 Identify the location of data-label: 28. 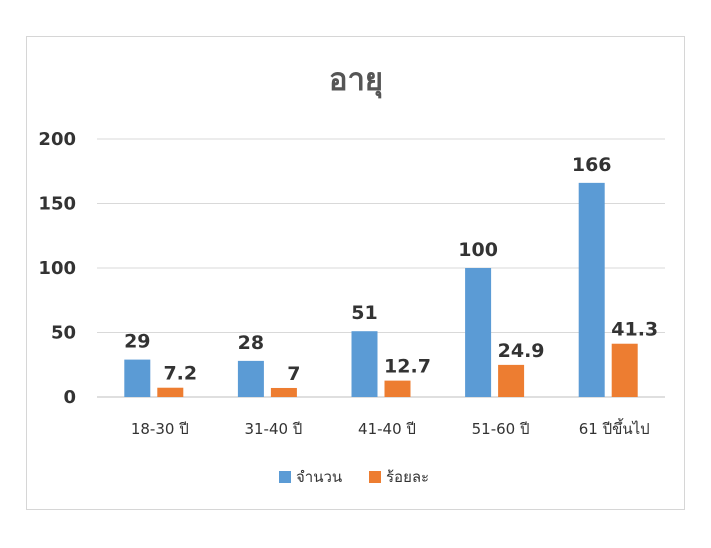
(251, 343).